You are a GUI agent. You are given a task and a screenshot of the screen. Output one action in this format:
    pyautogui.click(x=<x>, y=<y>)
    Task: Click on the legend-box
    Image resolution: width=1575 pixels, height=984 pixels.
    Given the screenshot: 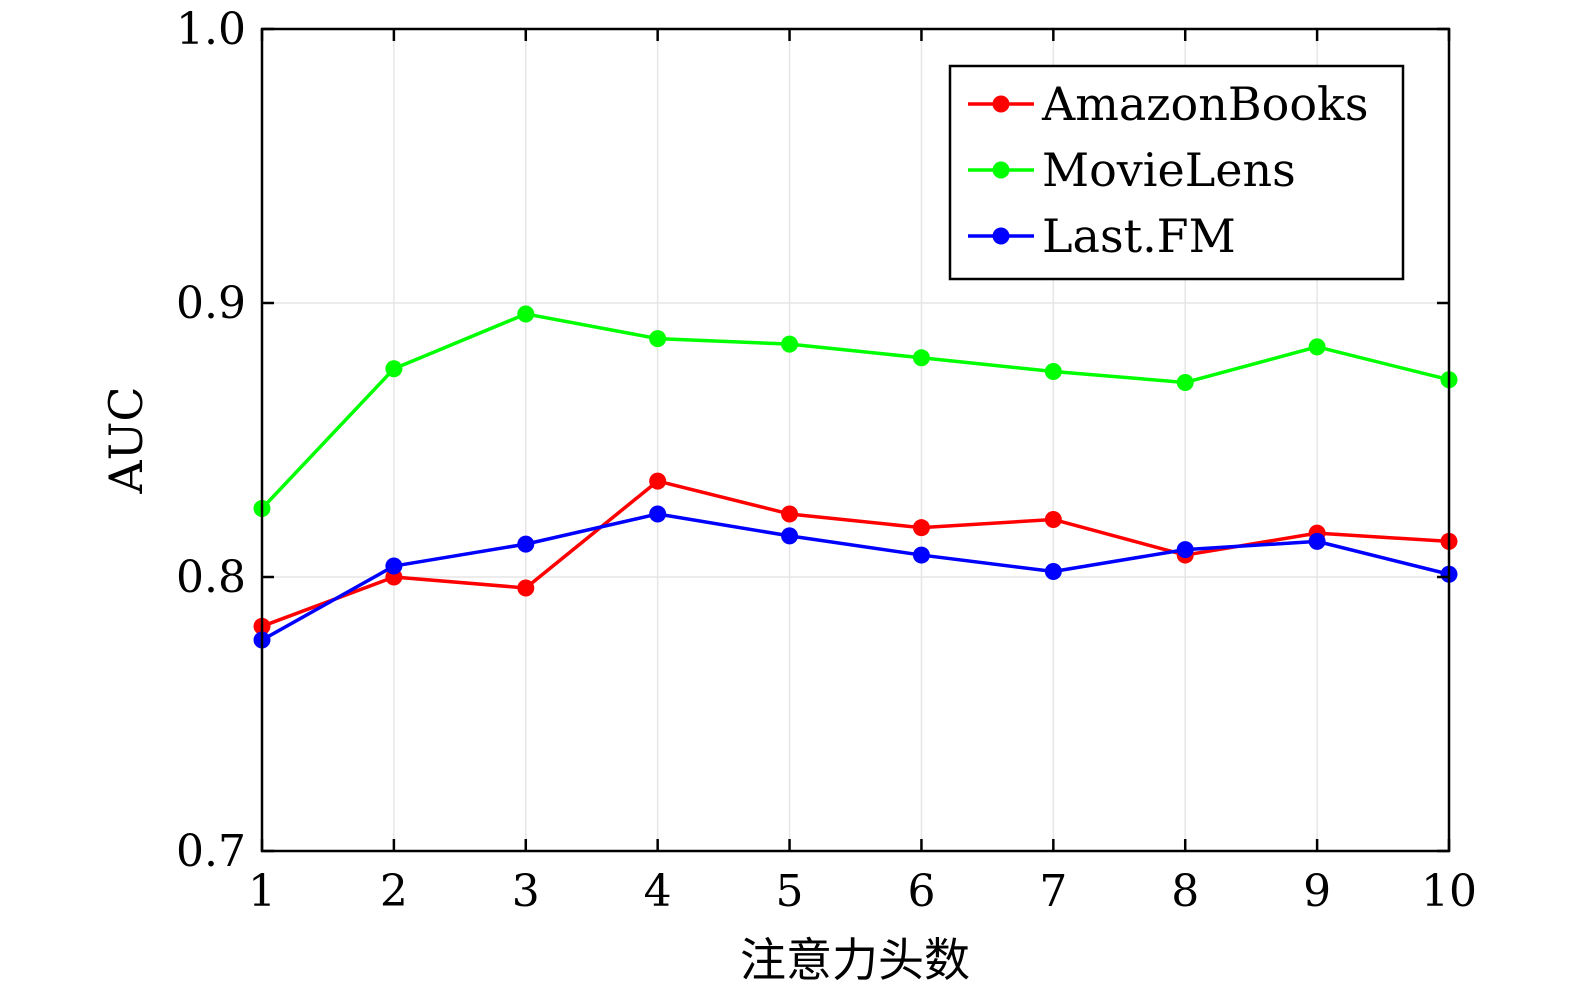 What is the action you would take?
    pyautogui.click(x=1176, y=172)
    